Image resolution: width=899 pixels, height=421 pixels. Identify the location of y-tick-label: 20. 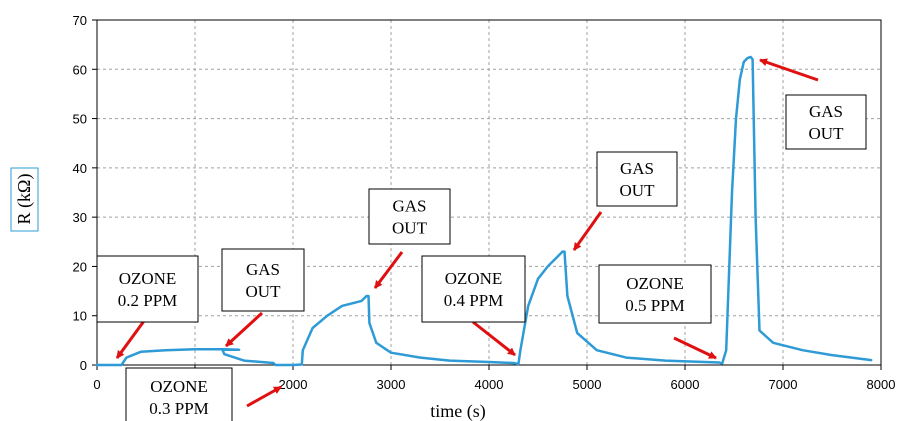
(80, 266).